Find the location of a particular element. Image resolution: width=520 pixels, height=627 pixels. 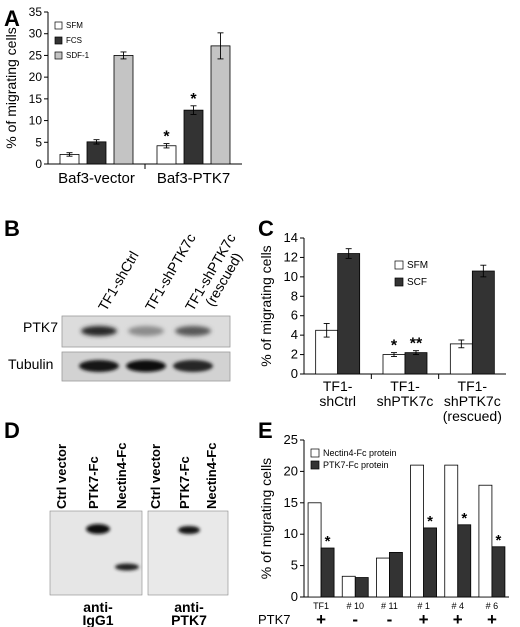

ptk7-row-label: PTK7 is located at coordinates (274, 619).